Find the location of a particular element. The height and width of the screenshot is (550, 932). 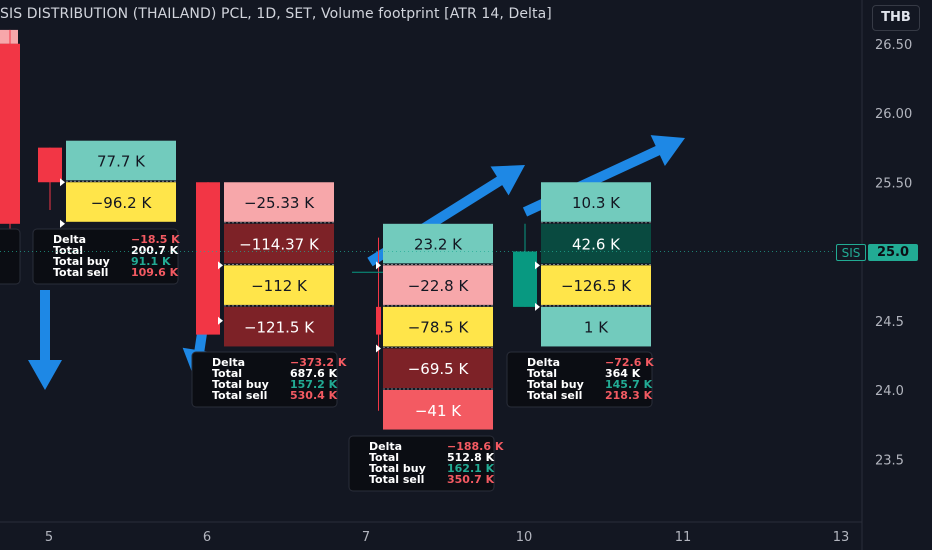

y-tick-label: 26.00 is located at coordinates (893, 114).